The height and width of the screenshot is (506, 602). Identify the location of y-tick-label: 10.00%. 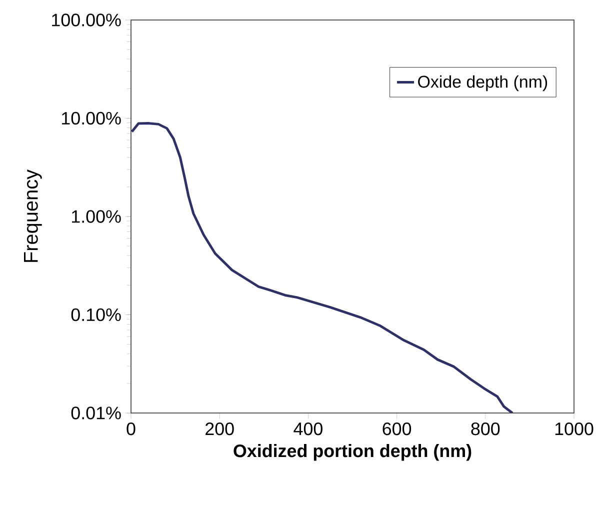
(91, 118).